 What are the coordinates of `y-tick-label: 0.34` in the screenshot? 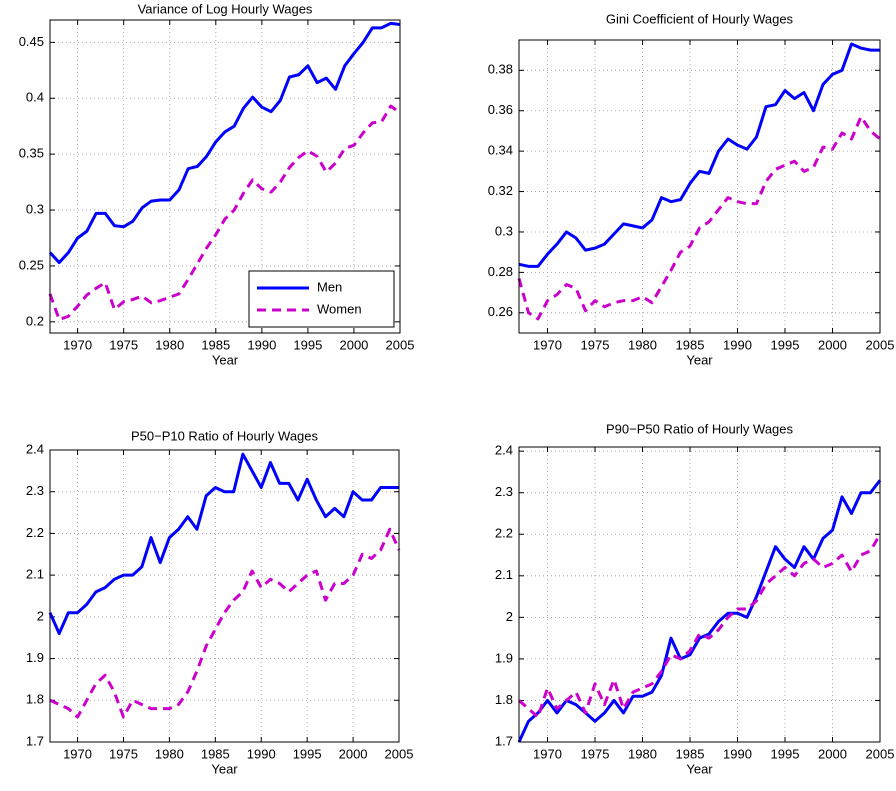 It's located at (500, 150).